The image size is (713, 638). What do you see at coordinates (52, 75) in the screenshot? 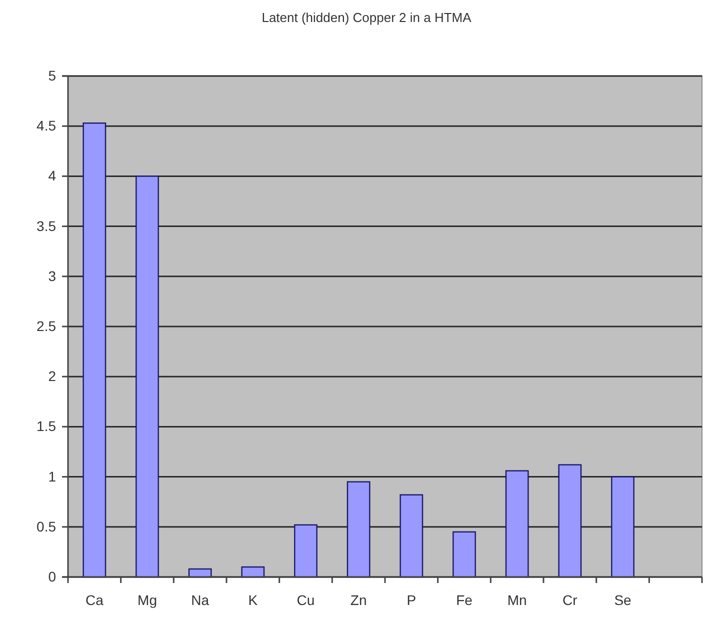
I see `y-tick-label: 5` at bounding box center [52, 75].